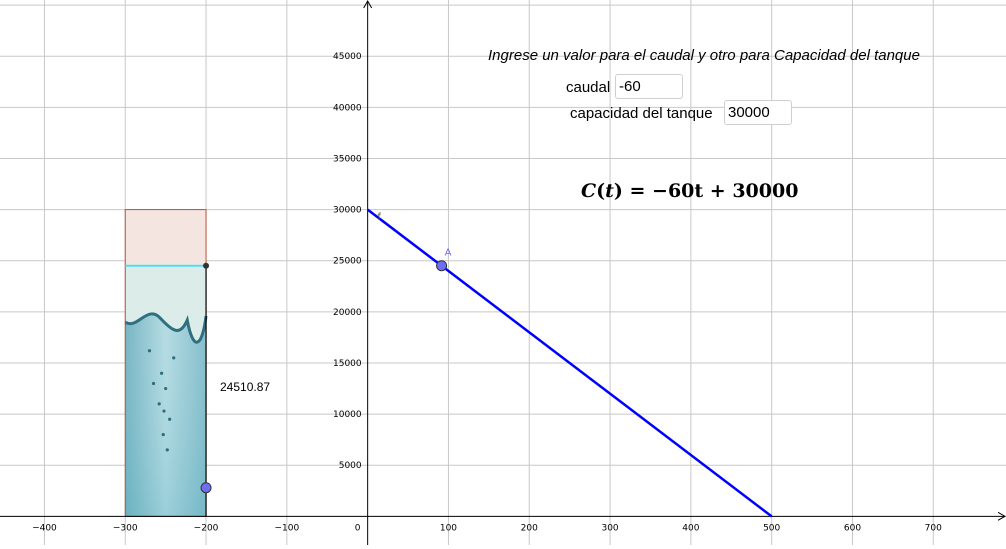 The width and height of the screenshot is (1006, 549). What do you see at coordinates (245, 387) in the screenshot?
I see `tank-level-value: 24510.87` at bounding box center [245, 387].